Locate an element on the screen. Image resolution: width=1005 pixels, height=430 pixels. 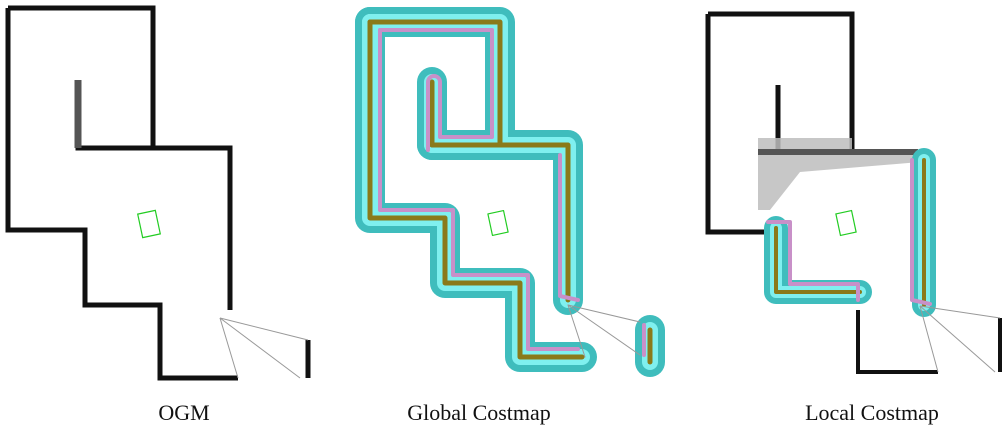
global-robot-footprint is located at coordinates (498, 223).